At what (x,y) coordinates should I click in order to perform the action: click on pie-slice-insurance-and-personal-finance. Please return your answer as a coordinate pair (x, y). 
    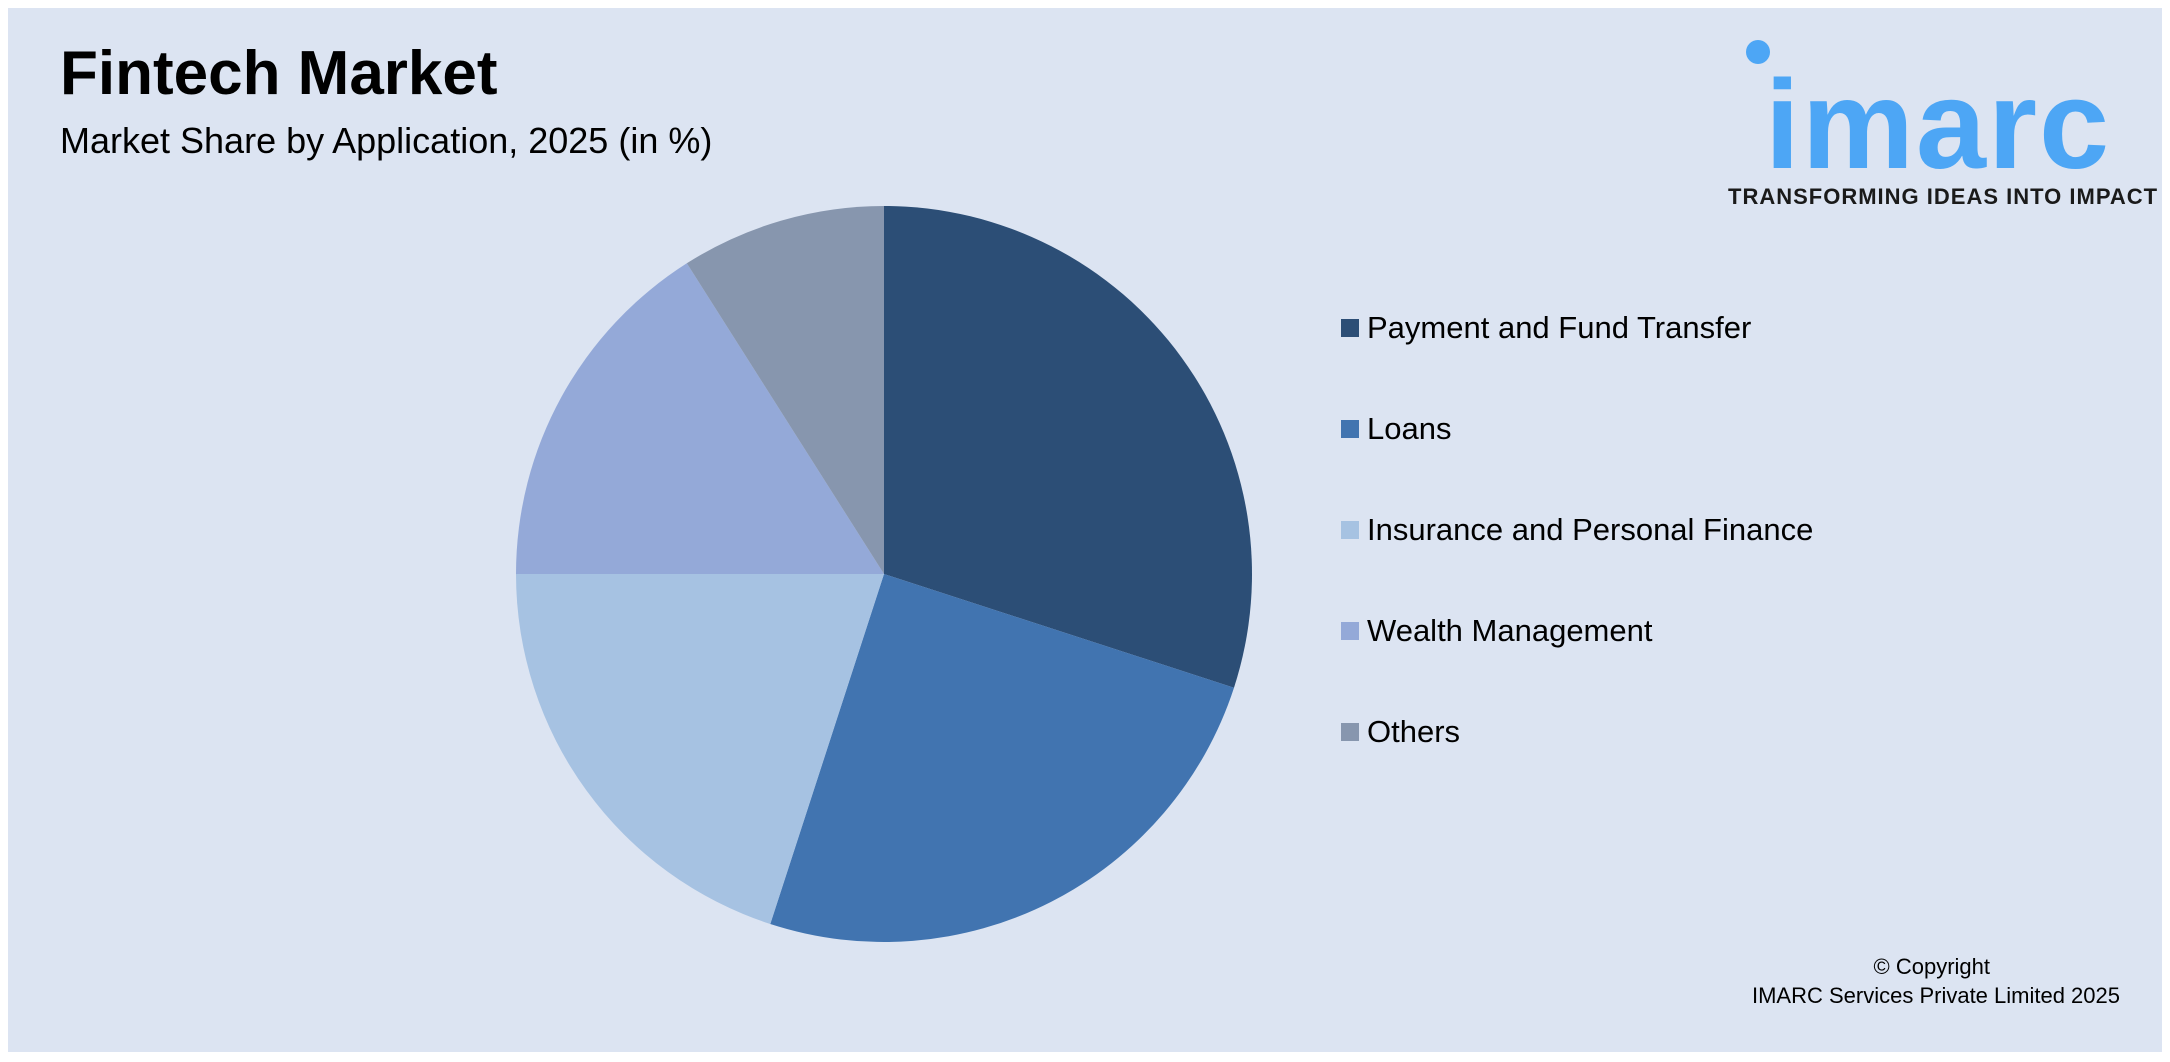
    Looking at the image, I should click on (700, 749).